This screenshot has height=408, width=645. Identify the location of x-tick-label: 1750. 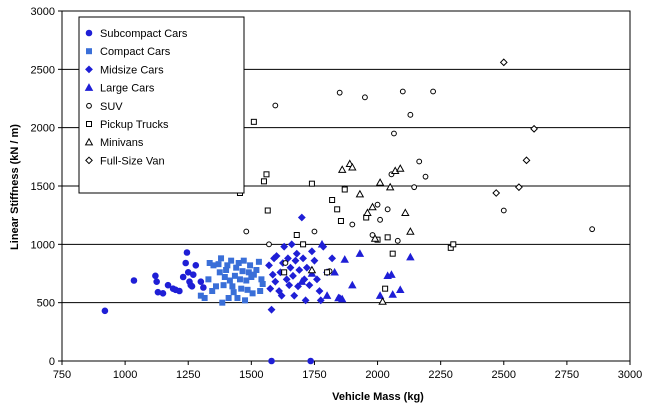
(314, 375).